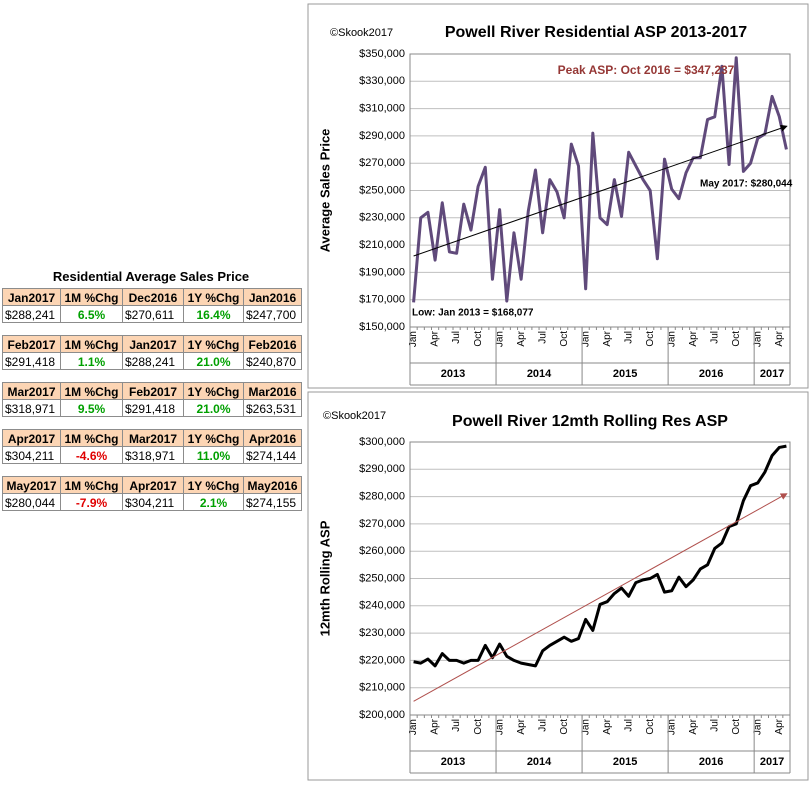 The image size is (811, 785). Describe the element at coordinates (91, 502) in the screenshot. I see `pct-change: -7.9%` at that location.